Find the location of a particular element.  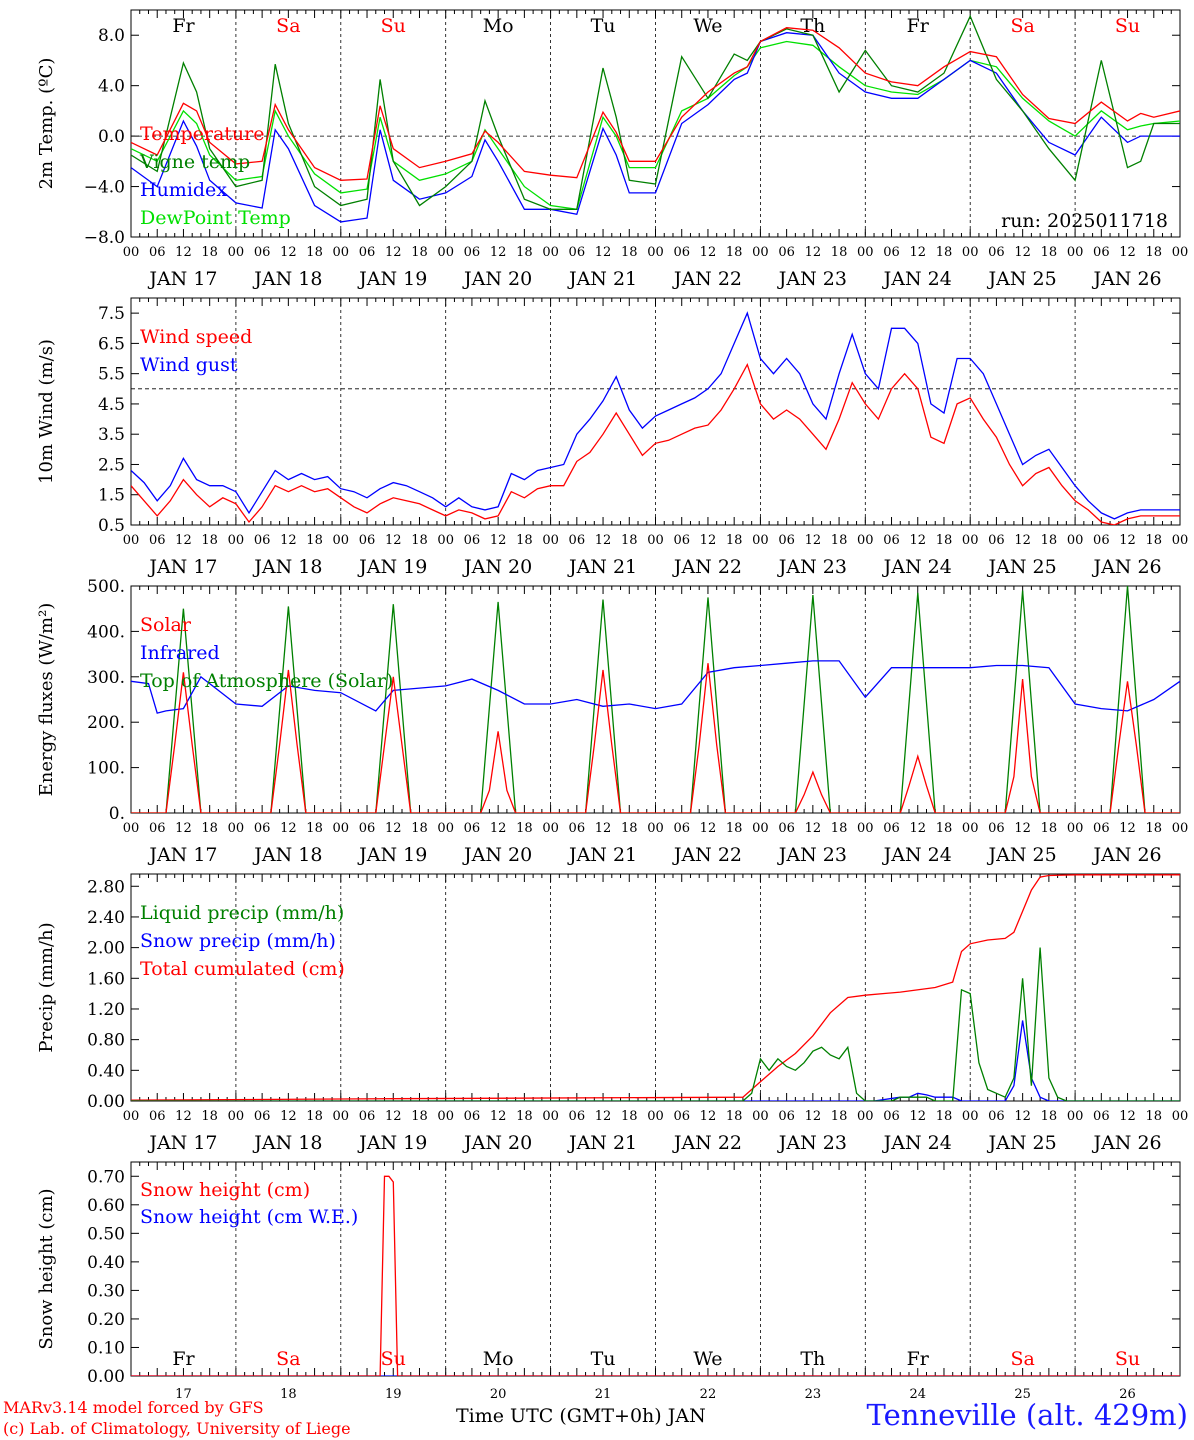

y-tick-label: 8.0 is located at coordinates (111, 36).